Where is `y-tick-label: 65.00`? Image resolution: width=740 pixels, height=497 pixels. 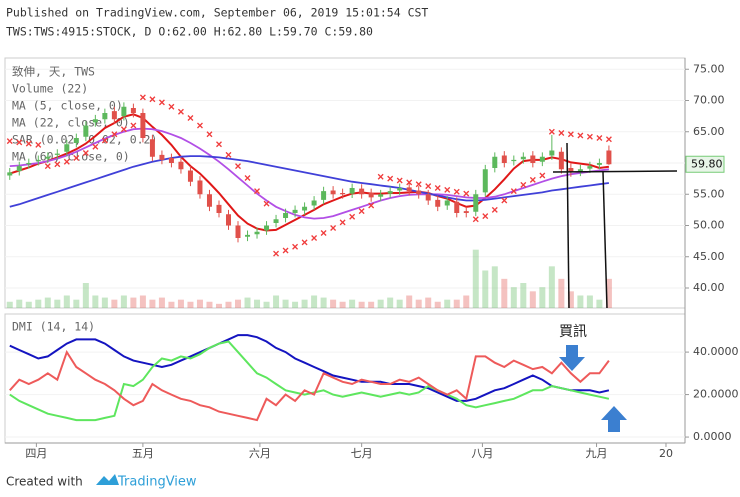 y-tick-label: 65.00 is located at coordinates (709, 131).